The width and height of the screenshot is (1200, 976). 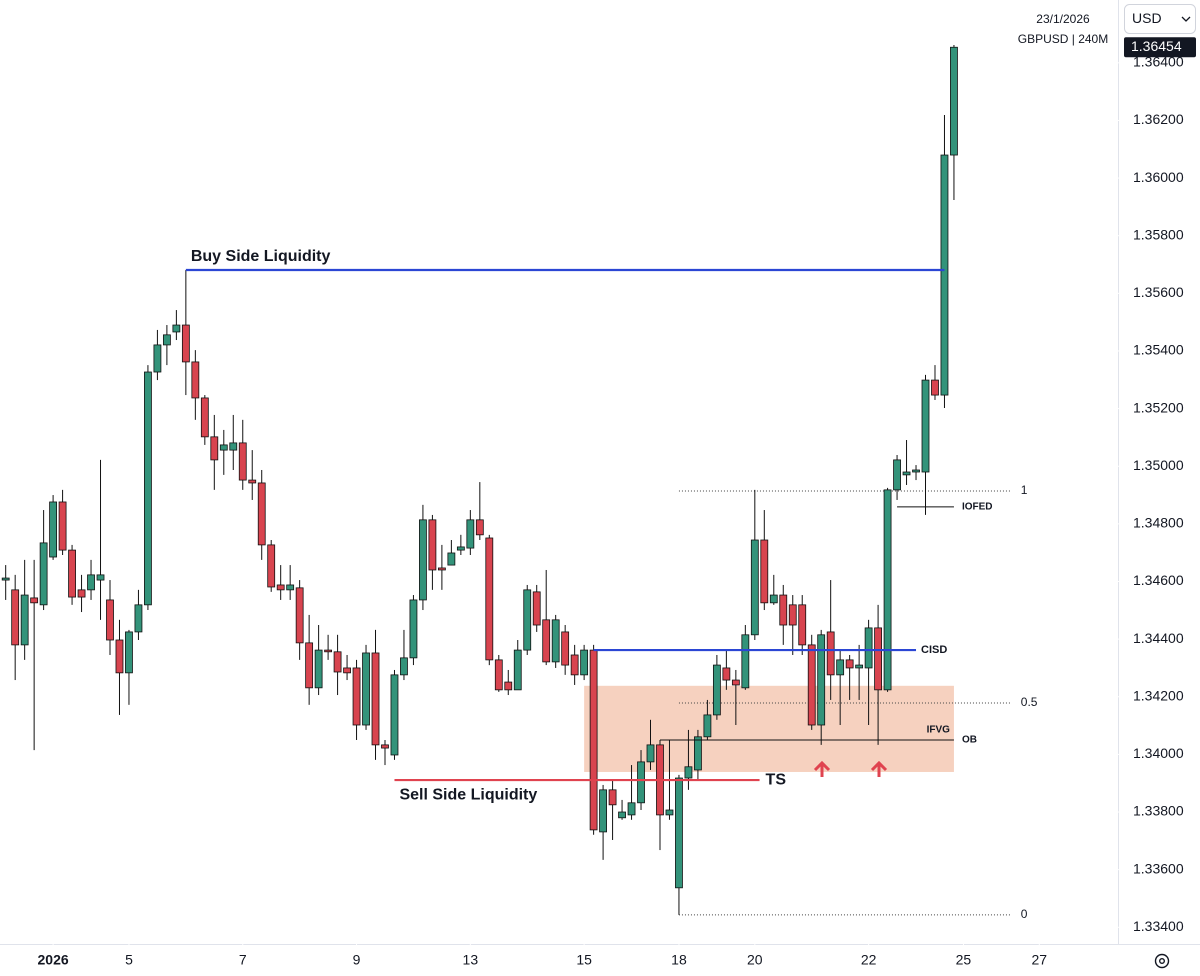 I want to click on dropdown-box, so click(x=1160, y=19).